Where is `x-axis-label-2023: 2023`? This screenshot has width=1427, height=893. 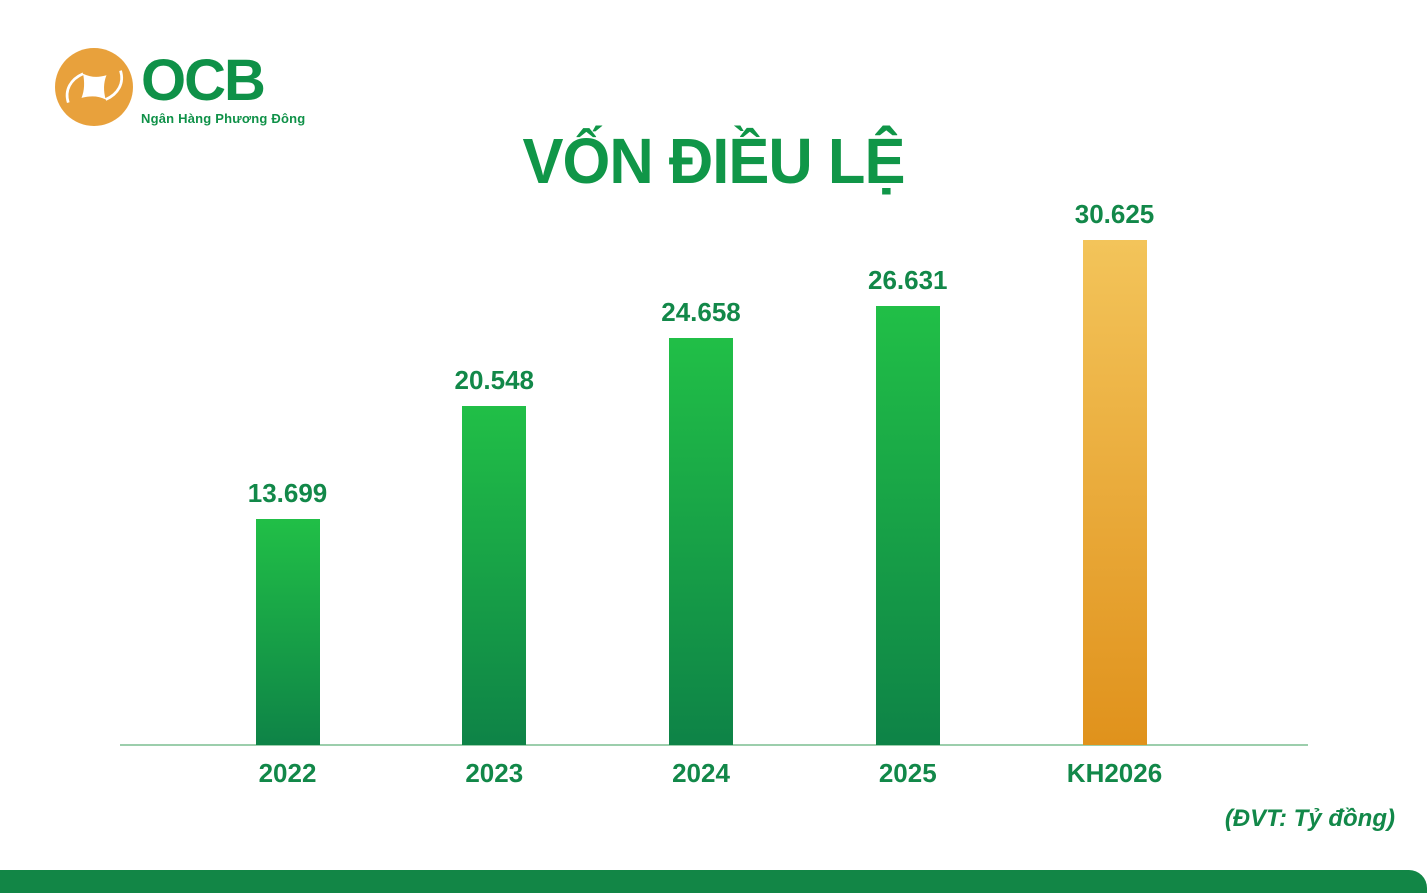
x-axis-label-2023: 2023 is located at coordinates (494, 773).